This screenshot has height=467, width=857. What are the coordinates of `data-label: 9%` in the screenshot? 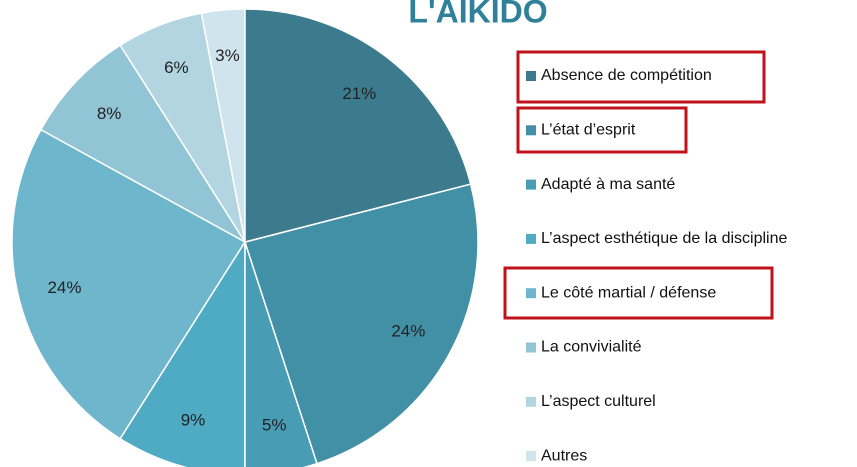 It's located at (193, 419).